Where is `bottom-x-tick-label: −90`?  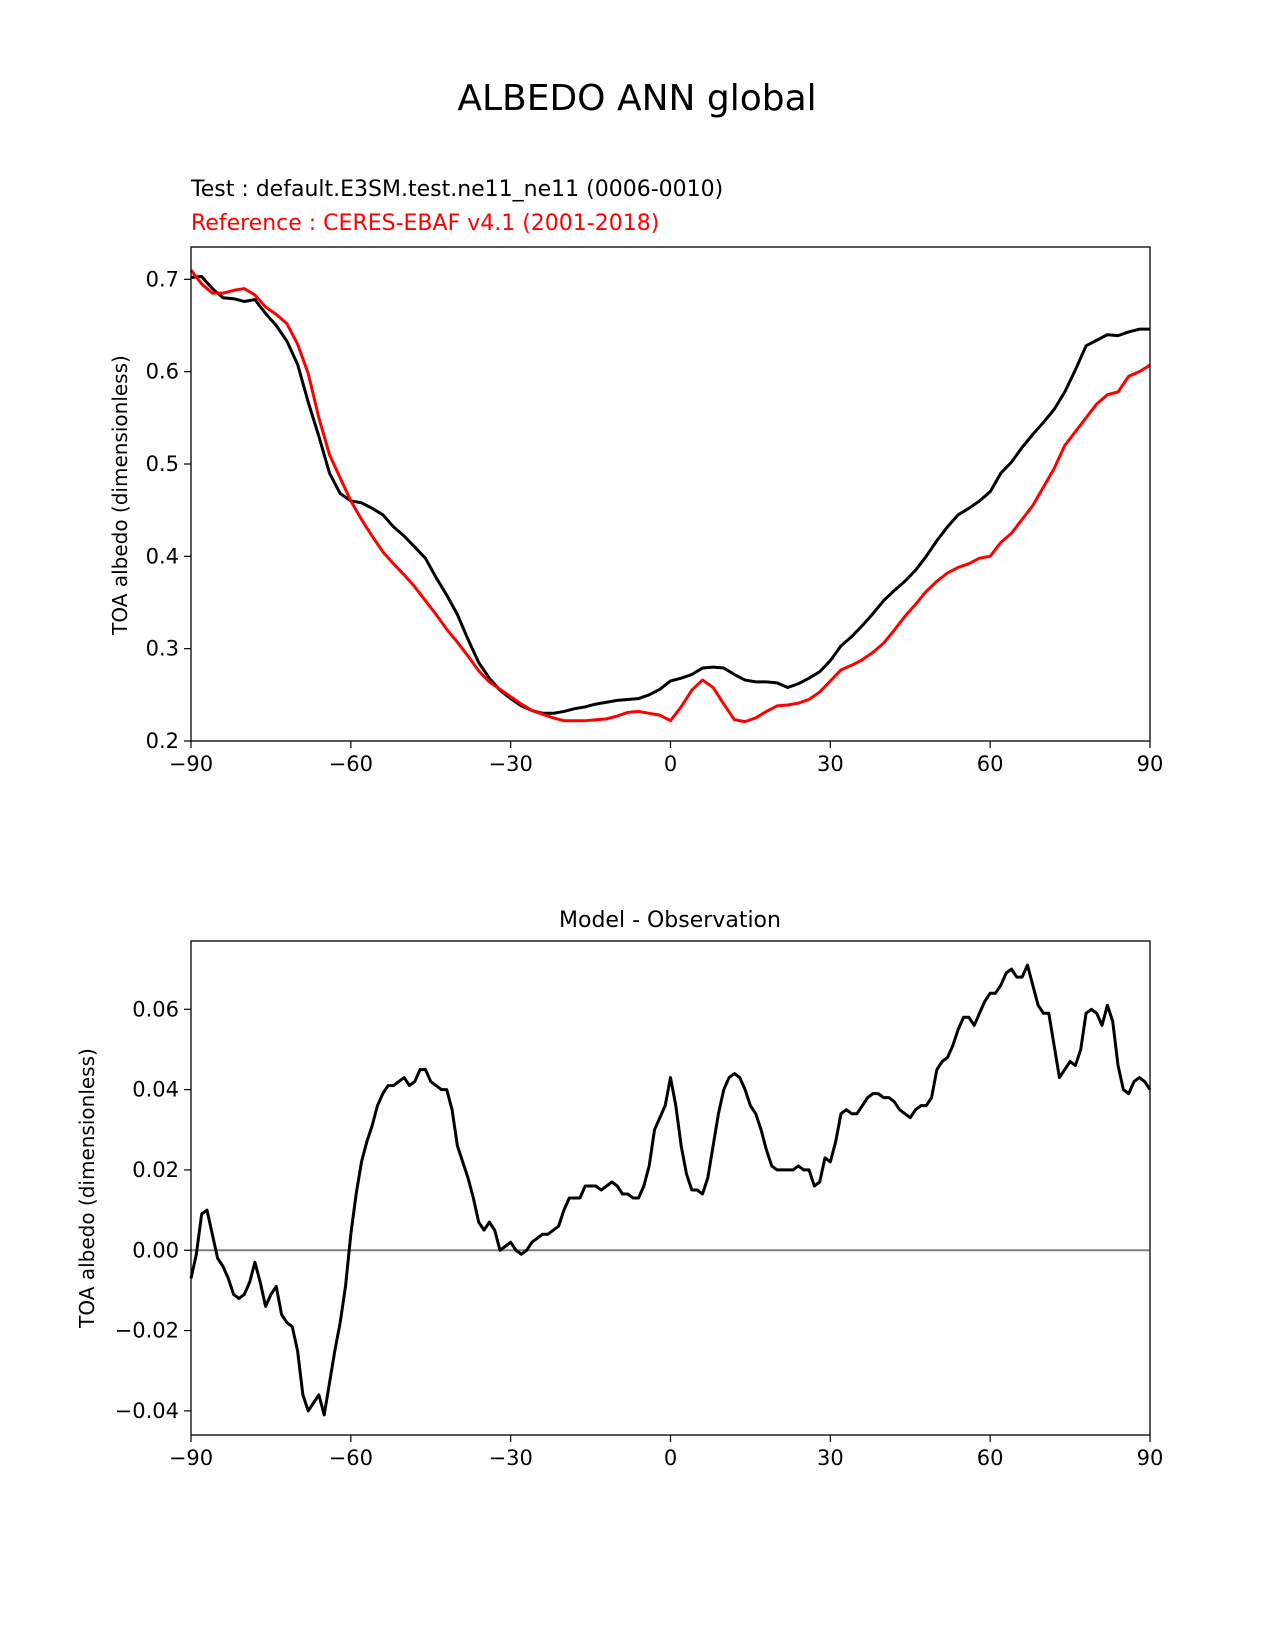 bottom-x-tick-label: −90 is located at coordinates (191, 1458).